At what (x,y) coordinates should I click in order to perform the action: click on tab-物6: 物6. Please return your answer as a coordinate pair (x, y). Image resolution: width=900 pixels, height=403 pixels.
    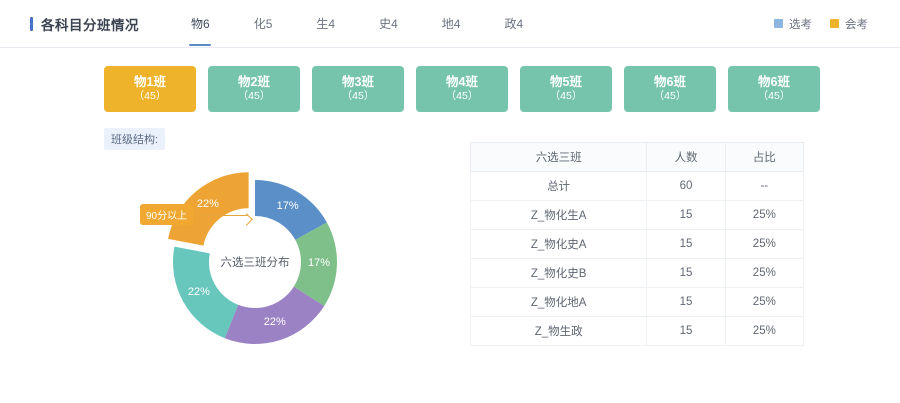
    Looking at the image, I should click on (200, 23).